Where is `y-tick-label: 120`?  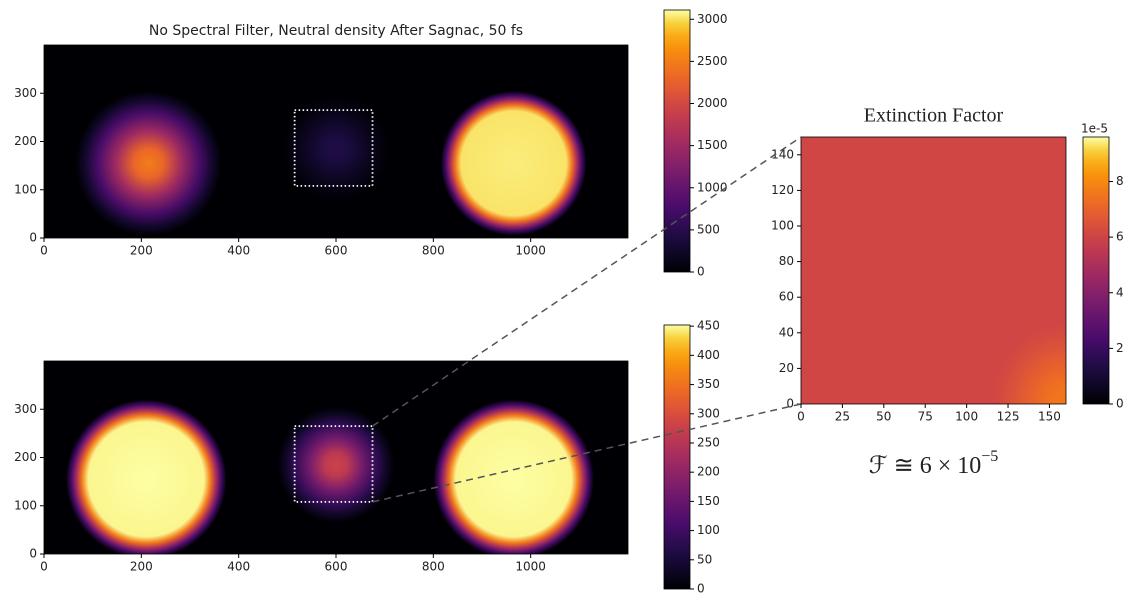
y-tick-label: 120 is located at coordinates (782, 190).